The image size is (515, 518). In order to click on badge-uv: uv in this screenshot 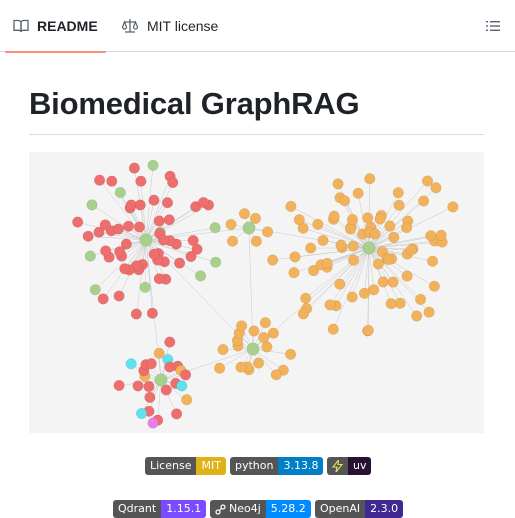, I will do `click(349, 466)`.